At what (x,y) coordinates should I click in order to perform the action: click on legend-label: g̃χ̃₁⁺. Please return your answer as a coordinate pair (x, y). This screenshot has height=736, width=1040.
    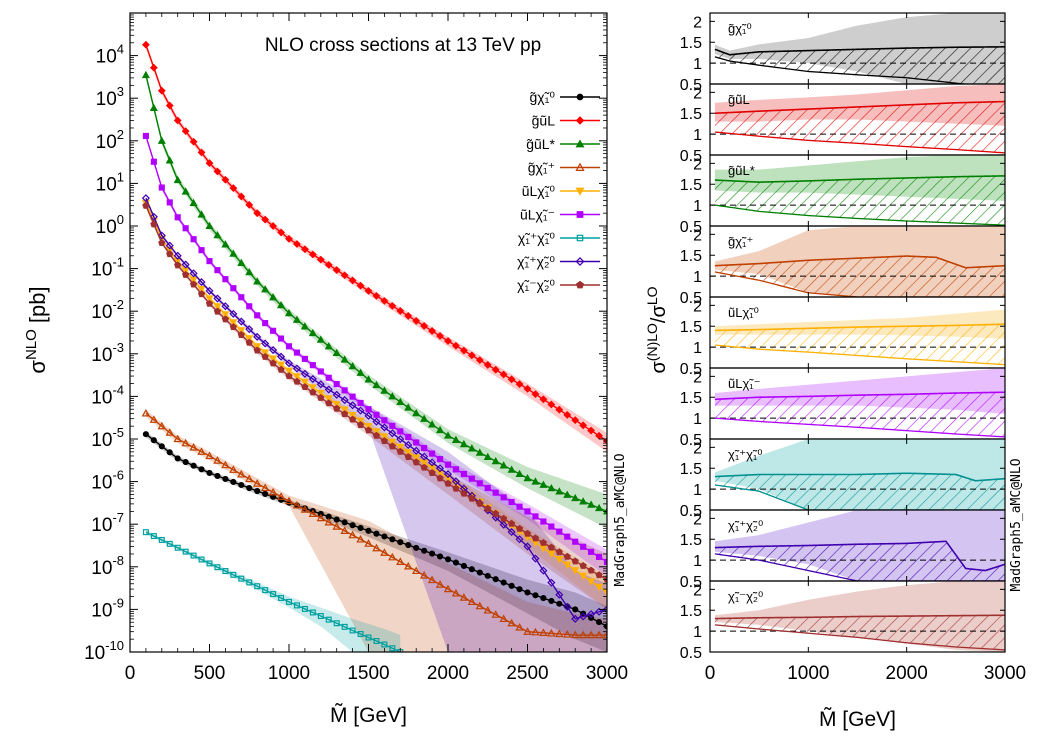
    Looking at the image, I should click on (541, 168).